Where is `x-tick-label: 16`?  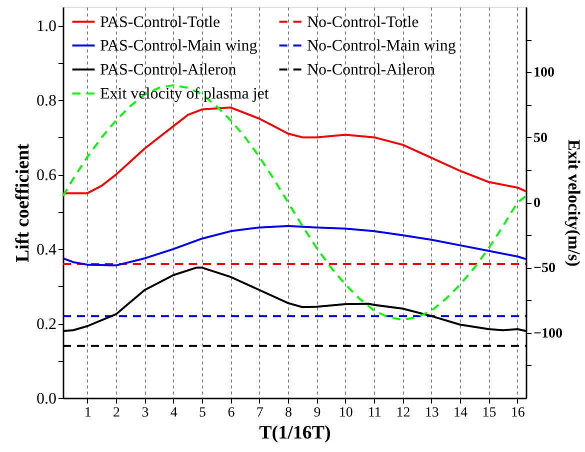
x-tick-label: 16 is located at coordinates (517, 413).